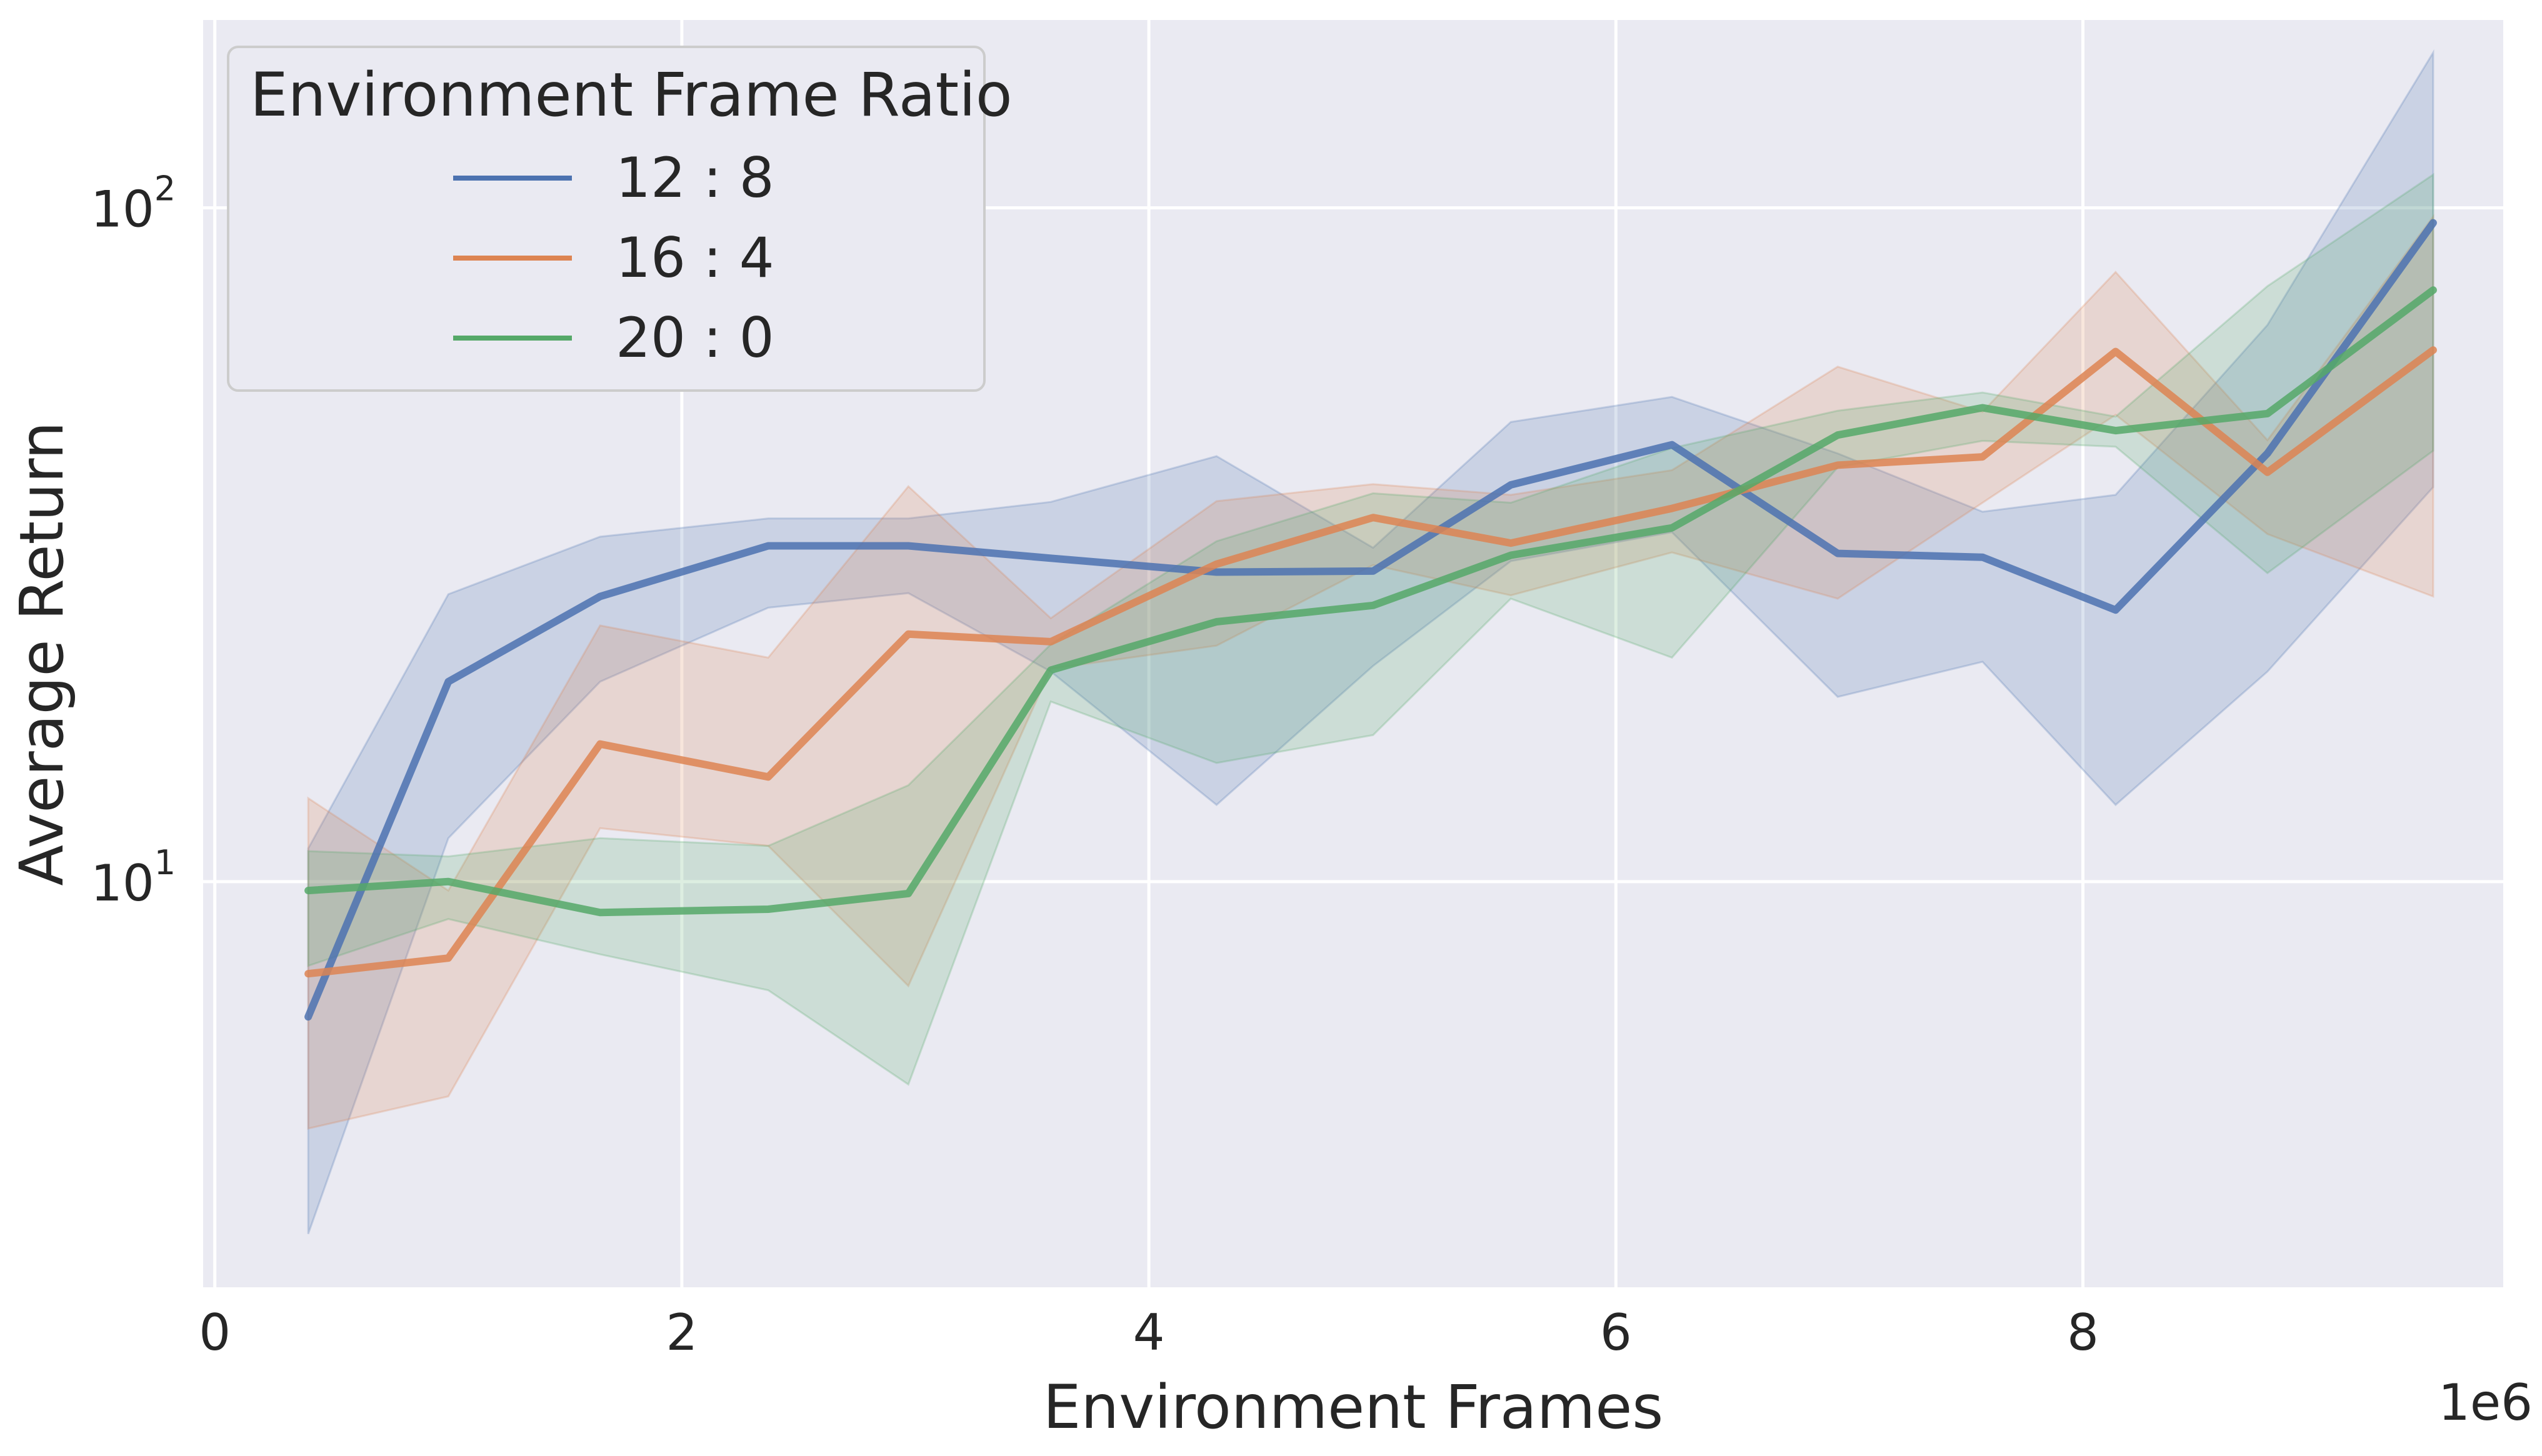  What do you see at coordinates (613, 258) in the screenshot?
I see `legend-items: 12 : 8 16 : 4 20 : 0` at bounding box center [613, 258].